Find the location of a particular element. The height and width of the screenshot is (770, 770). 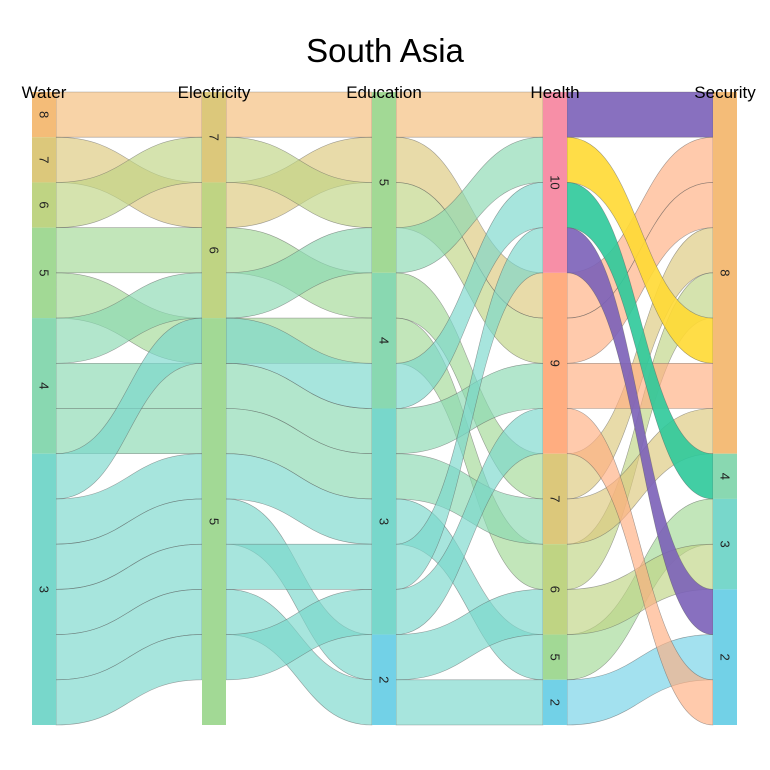

stratum-label-education-4: 4 is located at coordinates (384, 340).